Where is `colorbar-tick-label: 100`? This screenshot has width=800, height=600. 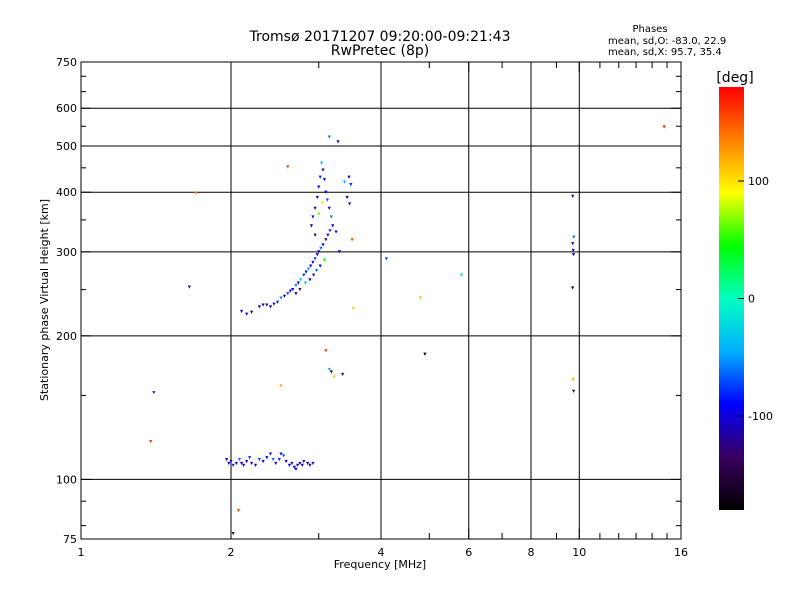 colorbar-tick-label: 100 is located at coordinates (758, 181).